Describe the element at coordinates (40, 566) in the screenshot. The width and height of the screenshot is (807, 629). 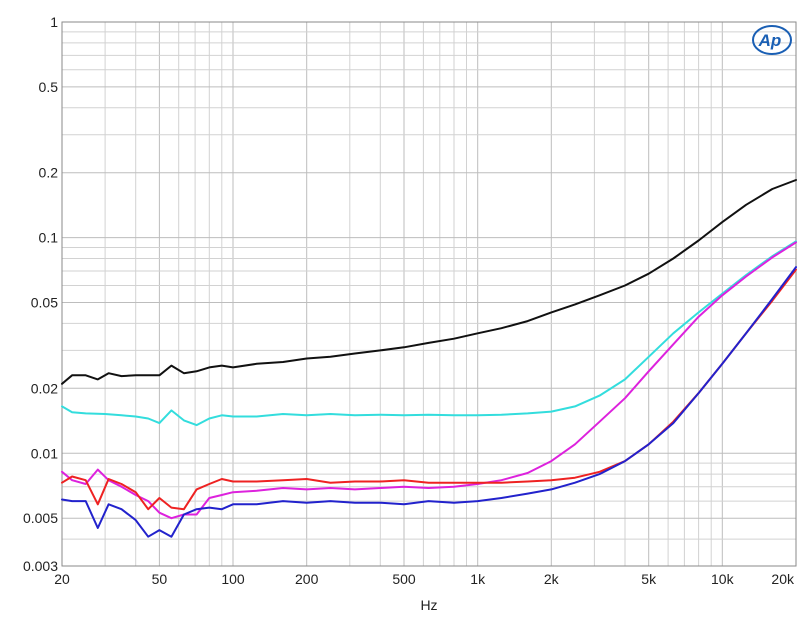
I see `y-tick-label: 0.003` at that location.